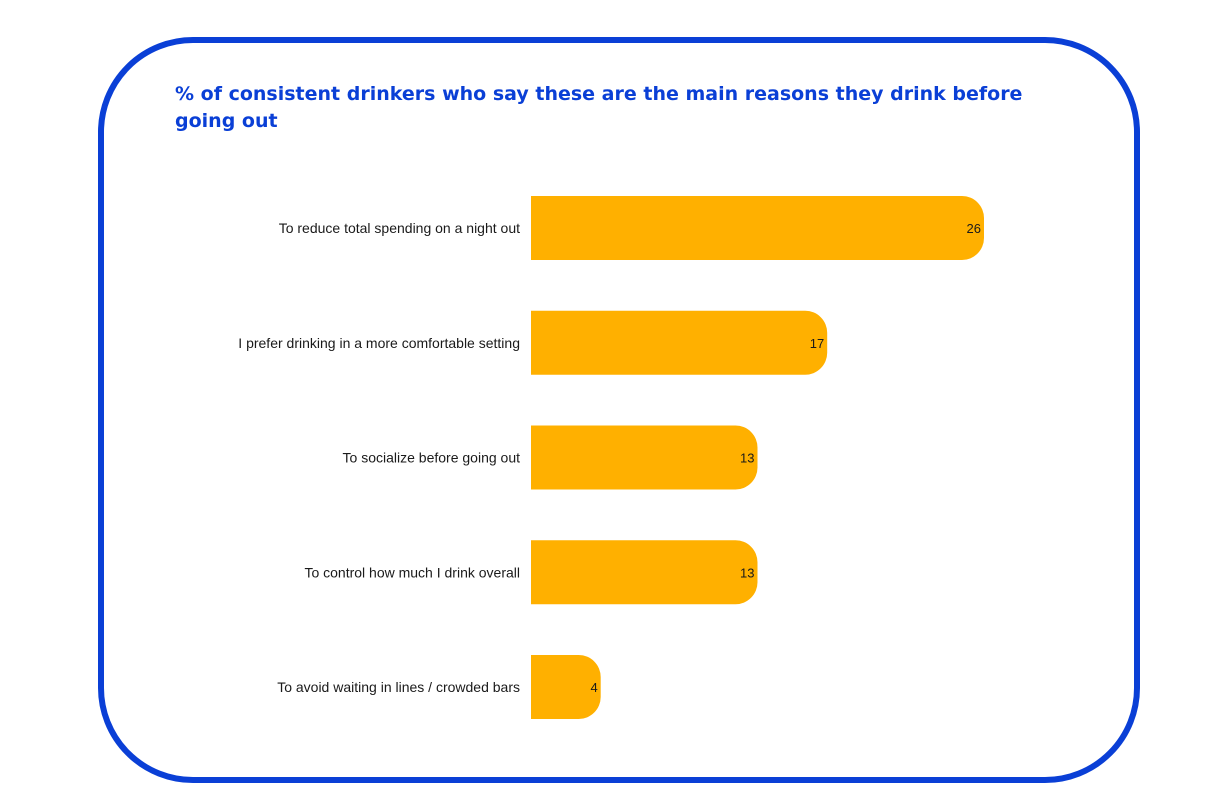  Describe the element at coordinates (398, 687) in the screenshot. I see `category-label: To avoid waiting in lines / crowded bars` at that location.